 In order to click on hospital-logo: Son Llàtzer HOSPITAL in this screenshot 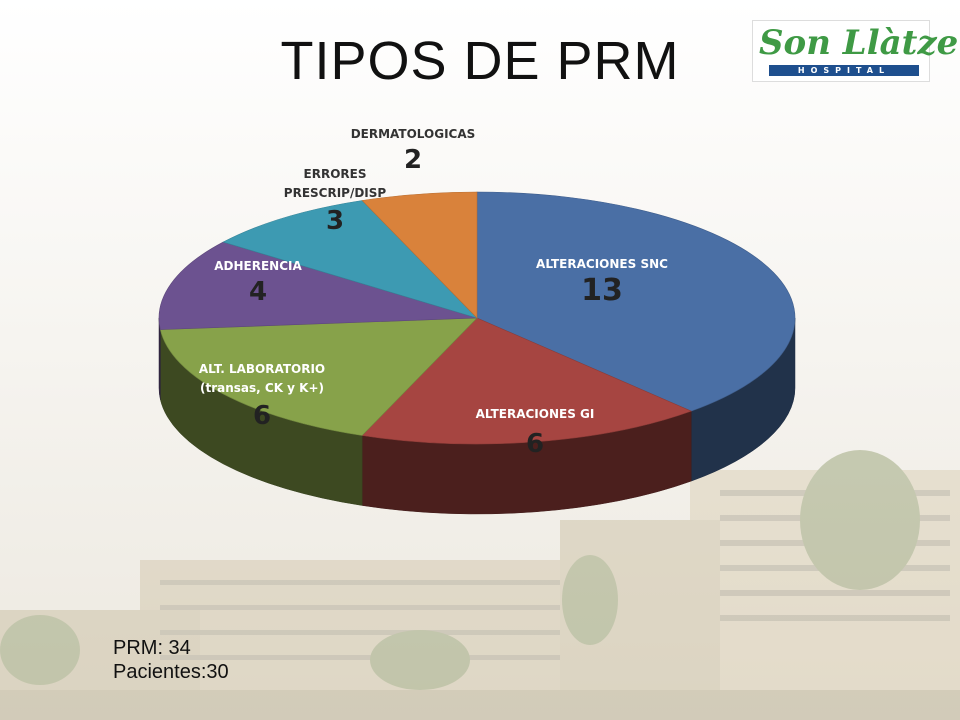, I will do `click(856, 51)`.